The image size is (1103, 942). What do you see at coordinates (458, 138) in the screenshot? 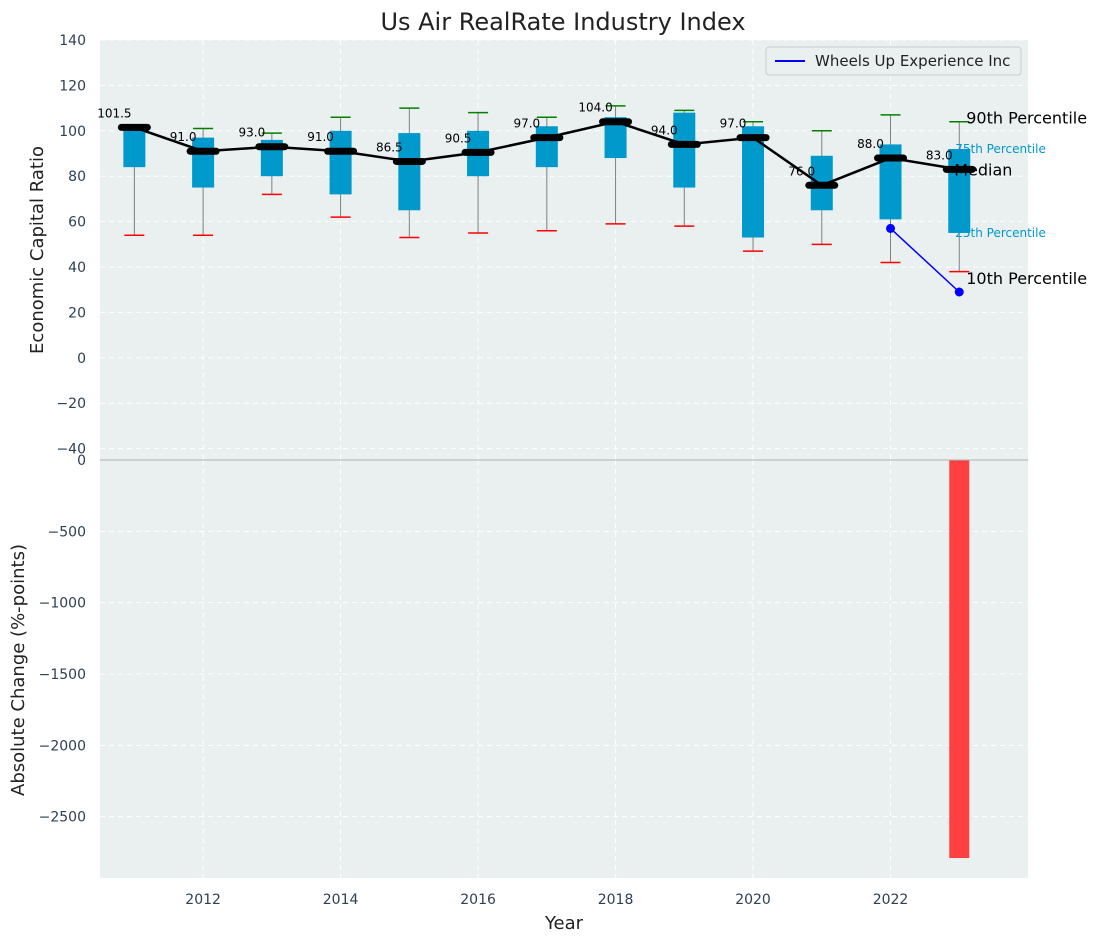
I see `median-value-label: 90.5` at bounding box center [458, 138].